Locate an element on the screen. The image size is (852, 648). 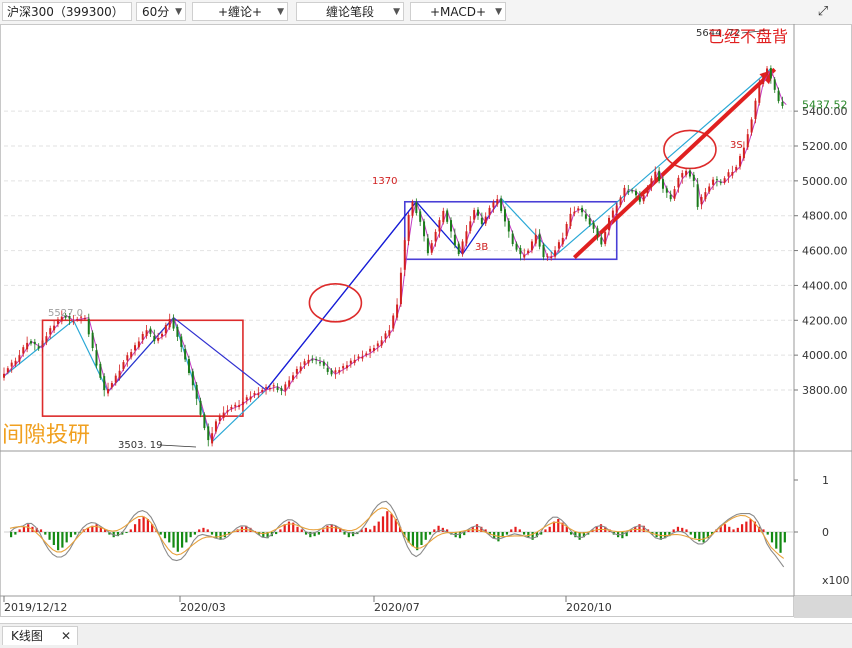
low-leader is located at coordinates (178, 446).